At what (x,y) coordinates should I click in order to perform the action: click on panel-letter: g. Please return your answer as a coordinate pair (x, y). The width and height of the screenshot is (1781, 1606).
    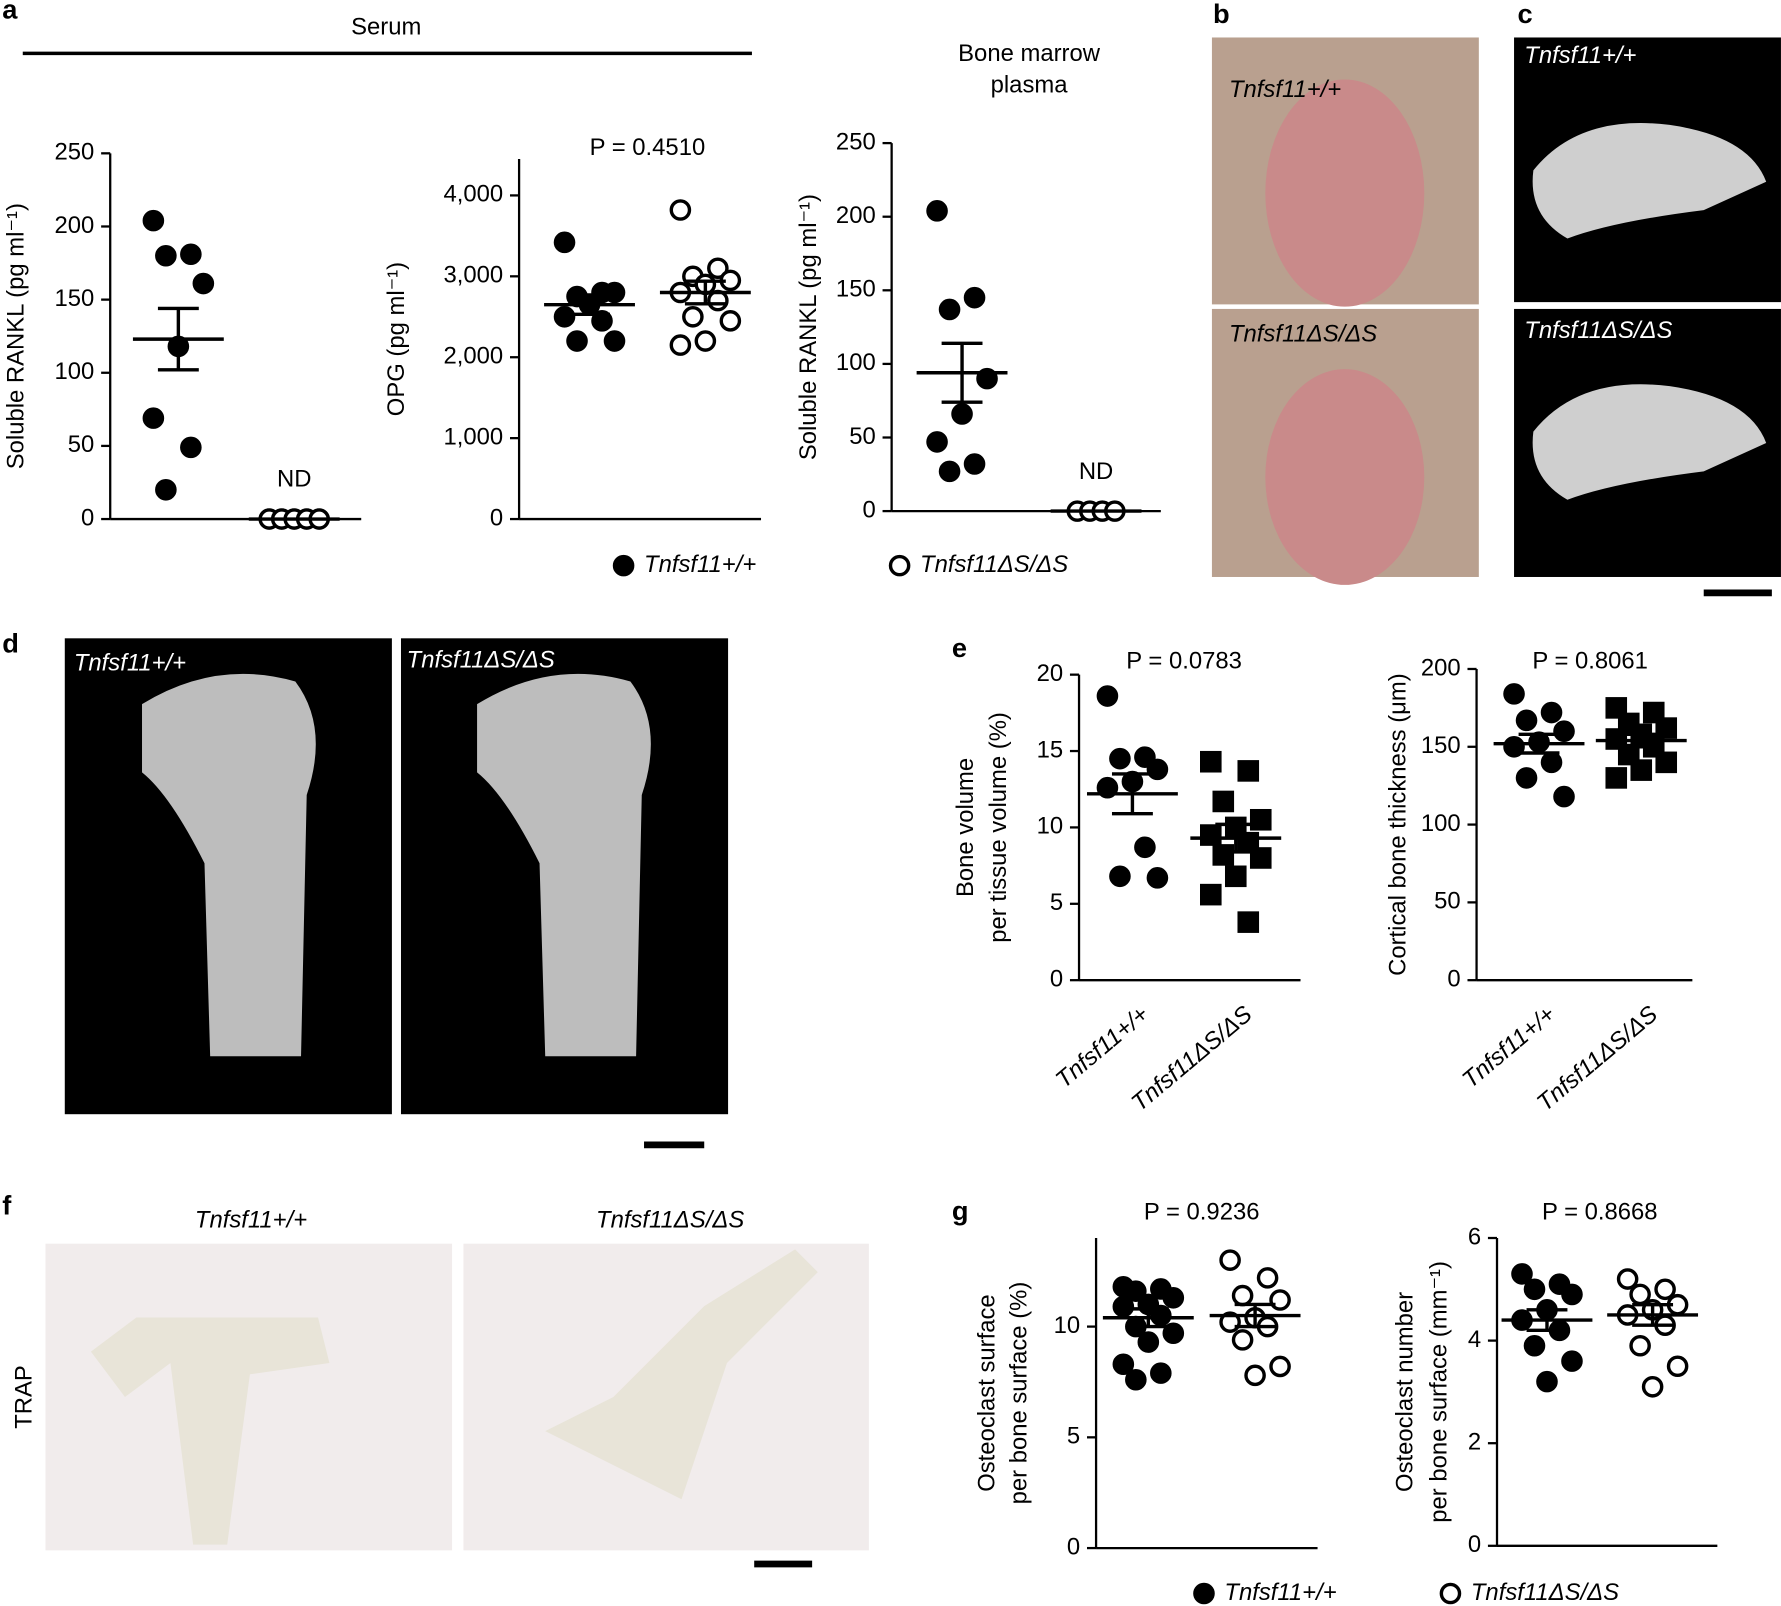
    Looking at the image, I should click on (960, 1210).